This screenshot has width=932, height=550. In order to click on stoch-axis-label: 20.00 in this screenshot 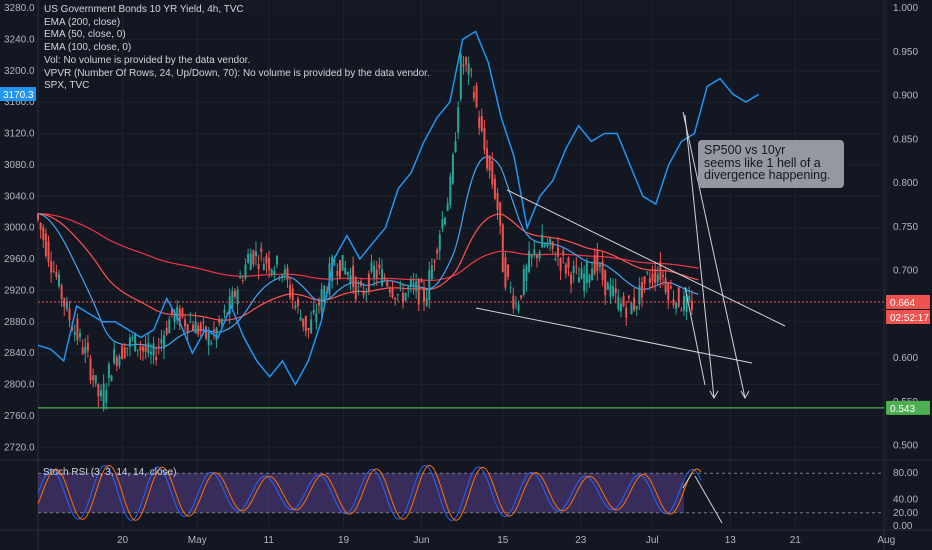, I will do `click(905, 513)`.